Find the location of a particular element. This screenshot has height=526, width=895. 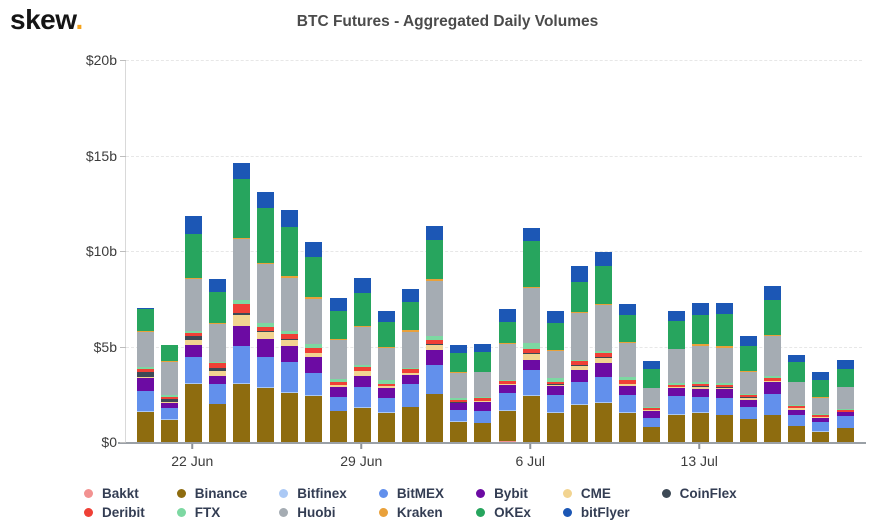

bar-11-jul is located at coordinates (652, 401).